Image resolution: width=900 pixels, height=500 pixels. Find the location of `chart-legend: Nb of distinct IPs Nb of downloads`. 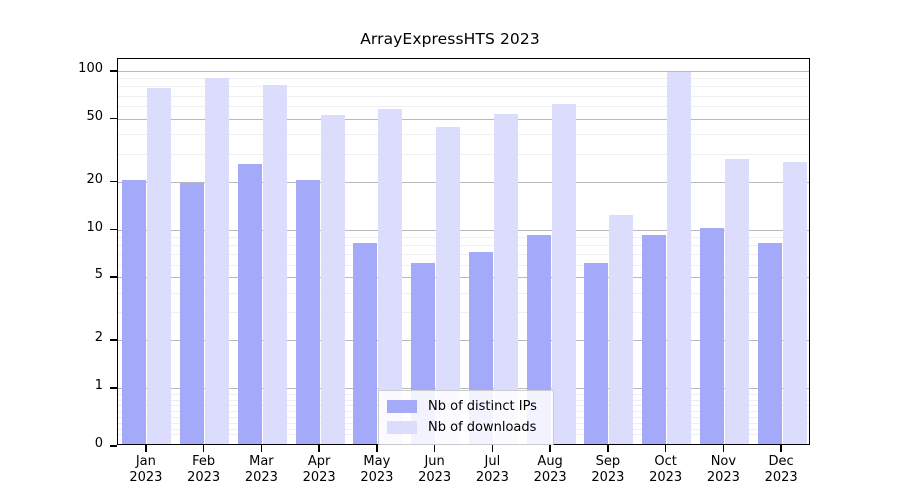

chart-legend: Nb of distinct IPs Nb of downloads is located at coordinates (466, 417).